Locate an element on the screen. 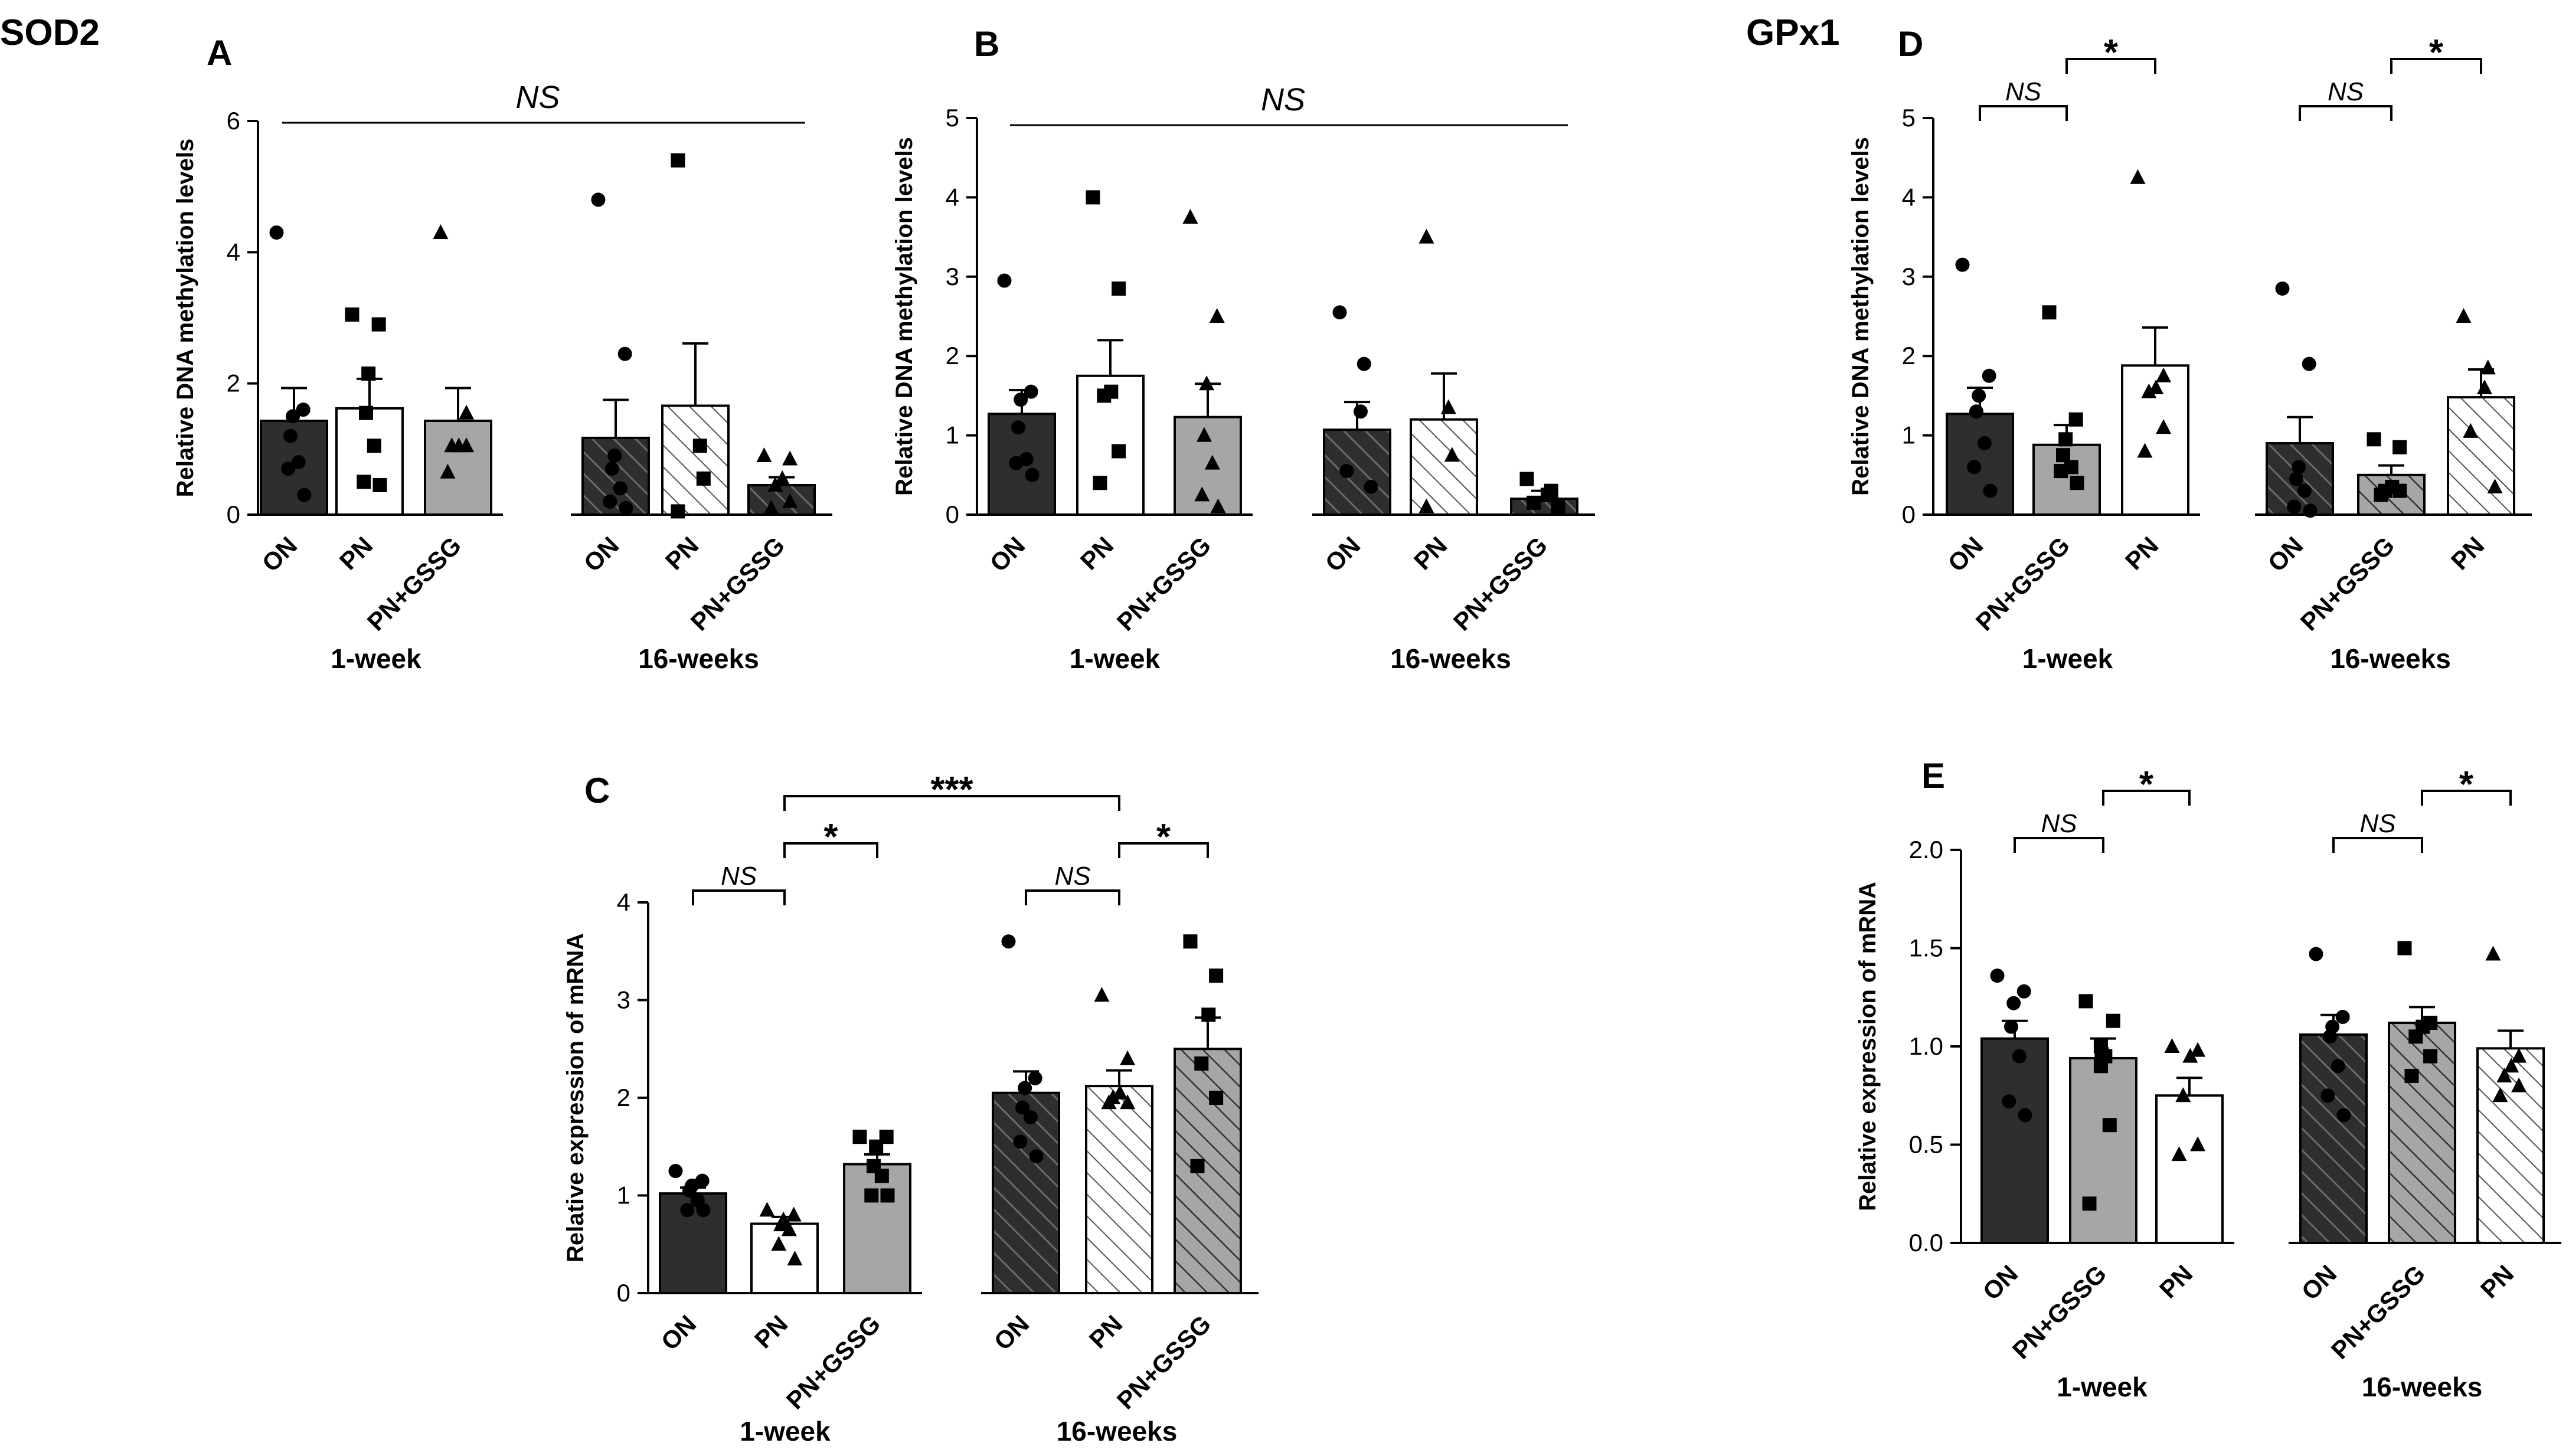  y-tick-label: 4 is located at coordinates (233, 252).